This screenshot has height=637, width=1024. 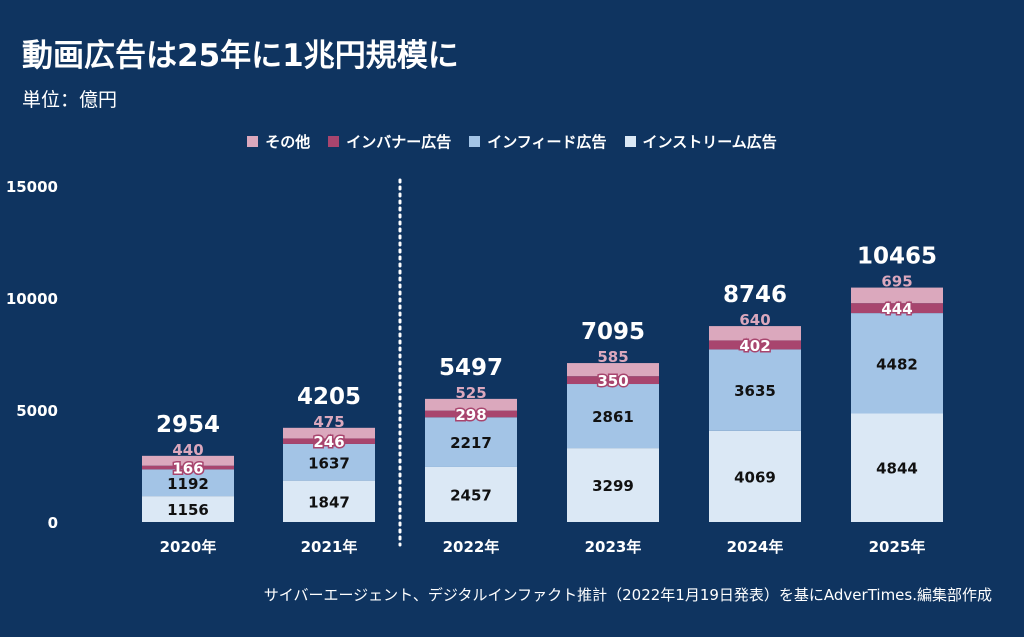 I want to click on legend-item-instream: インストリーム広告, so click(x=700, y=141).